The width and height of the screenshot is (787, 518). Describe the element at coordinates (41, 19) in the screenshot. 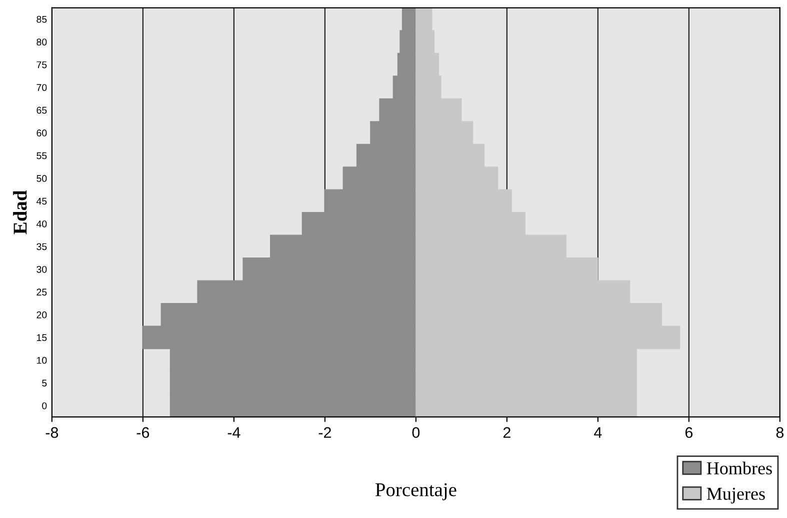

I see `y-tick-label: 85` at that location.